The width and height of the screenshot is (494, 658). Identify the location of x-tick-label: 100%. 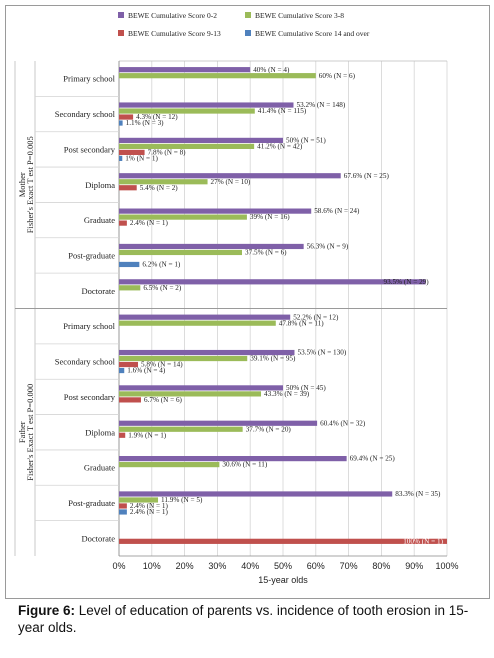
(446, 566).